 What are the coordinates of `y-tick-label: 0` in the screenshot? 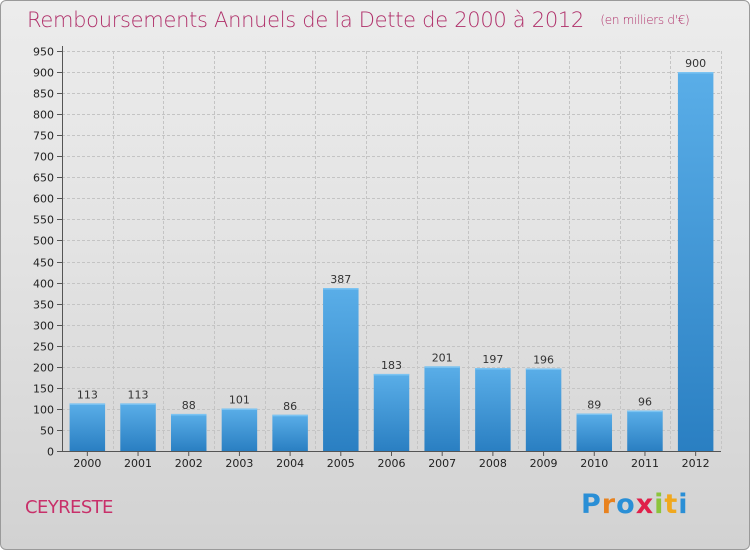 It's located at (50, 452).